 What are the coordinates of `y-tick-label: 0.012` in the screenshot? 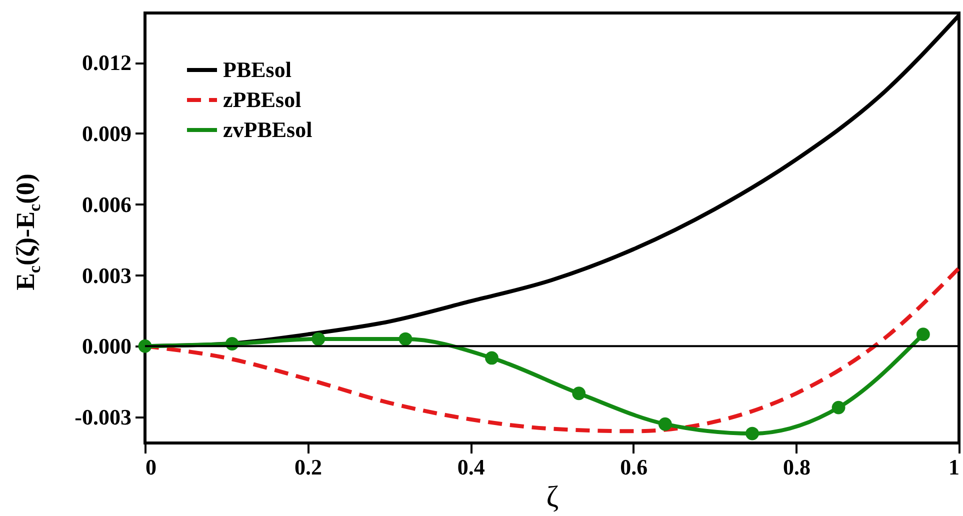 It's located at (107, 63).